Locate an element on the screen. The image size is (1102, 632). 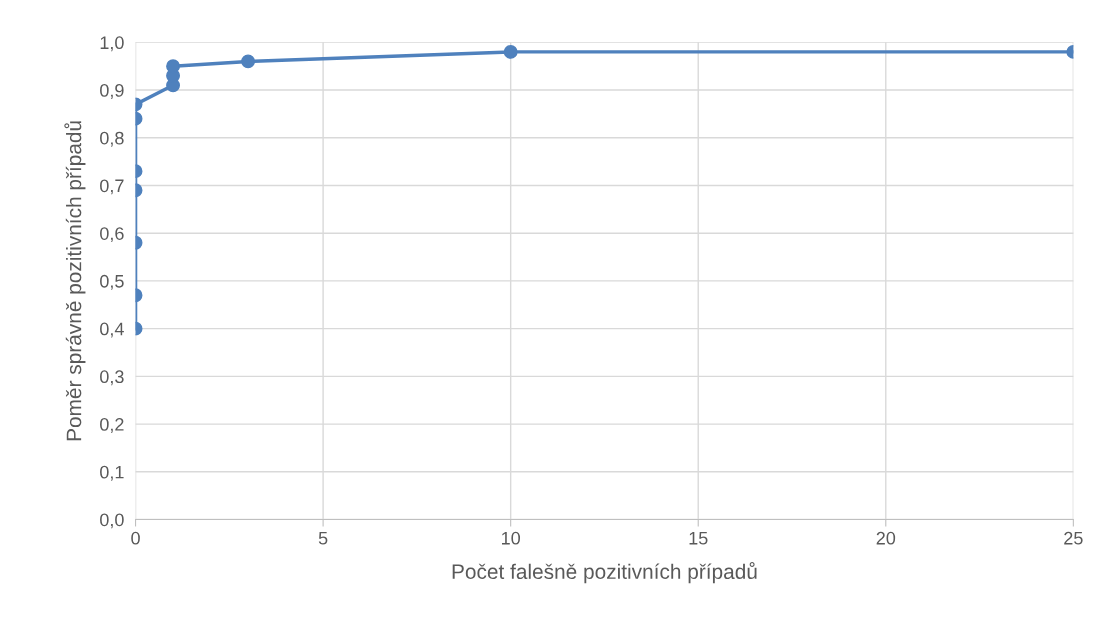
y-tick-label: 0,7 is located at coordinates (112, 187).